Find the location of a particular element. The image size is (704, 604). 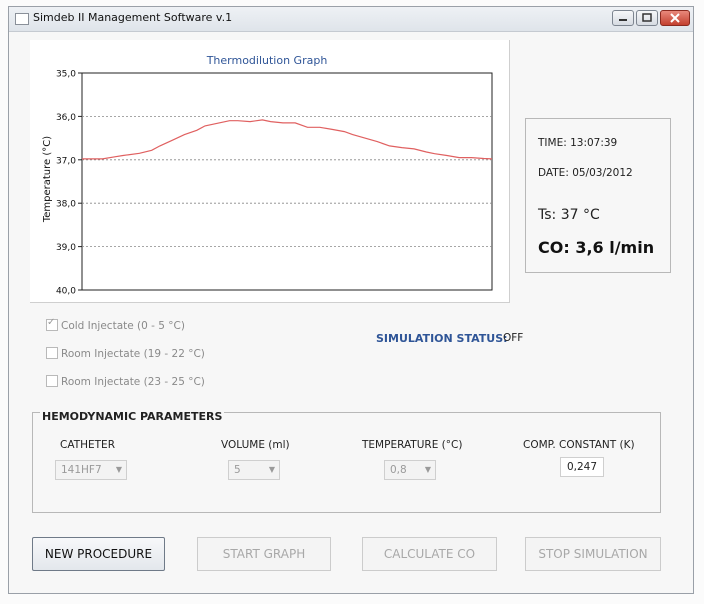

y-tick-label: 39,0 is located at coordinates (66, 248).